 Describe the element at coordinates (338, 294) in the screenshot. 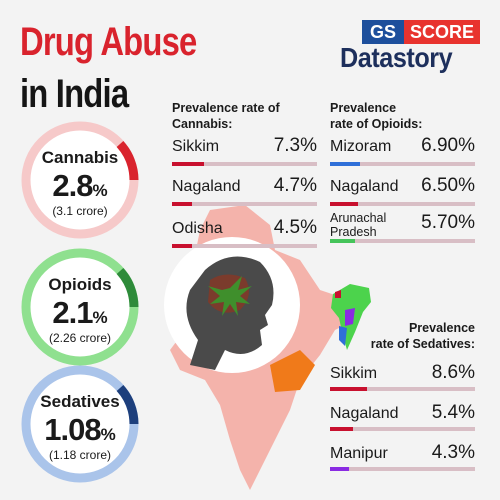

I see `sikkim-shape` at that location.